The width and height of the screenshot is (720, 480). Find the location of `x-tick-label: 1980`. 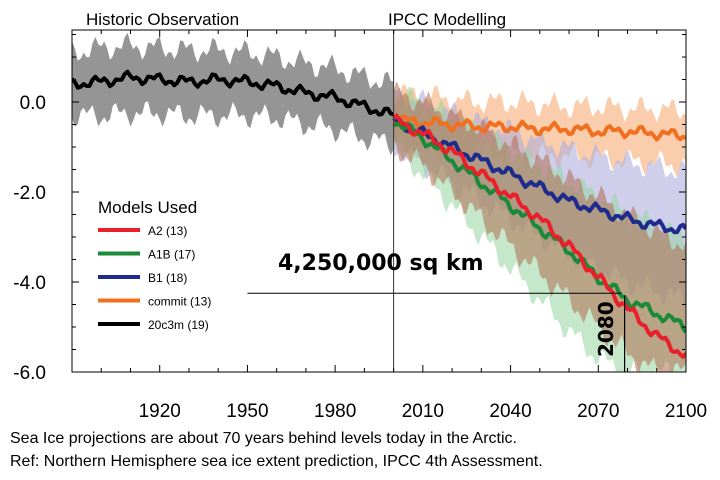

x-tick-label: 1980 is located at coordinates (335, 411).